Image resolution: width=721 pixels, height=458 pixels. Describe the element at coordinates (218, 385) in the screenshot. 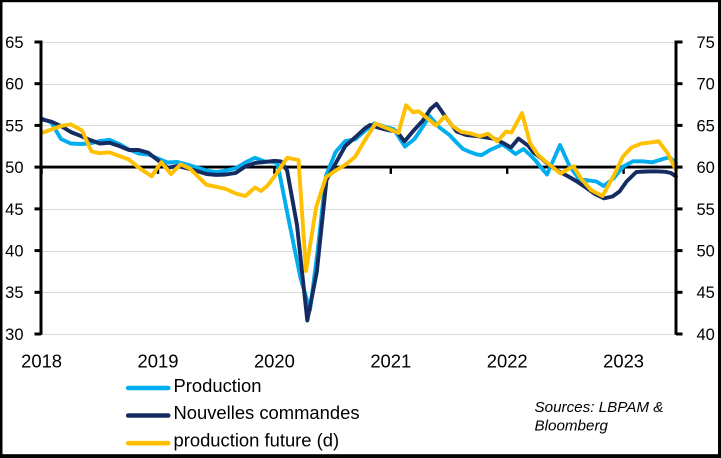

I see `svg-text: Production` at that location.